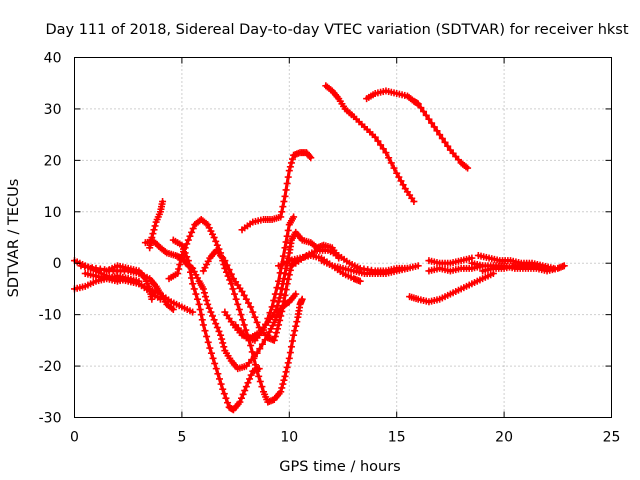 The image size is (640, 480). What do you see at coordinates (53, 59) in the screenshot?
I see `y-tick-label: 40` at bounding box center [53, 59].